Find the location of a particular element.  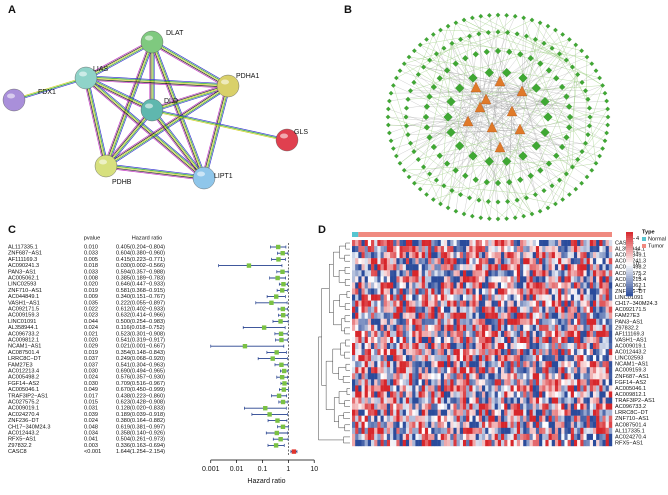

dendrogram is located at coordinates (343, 397).